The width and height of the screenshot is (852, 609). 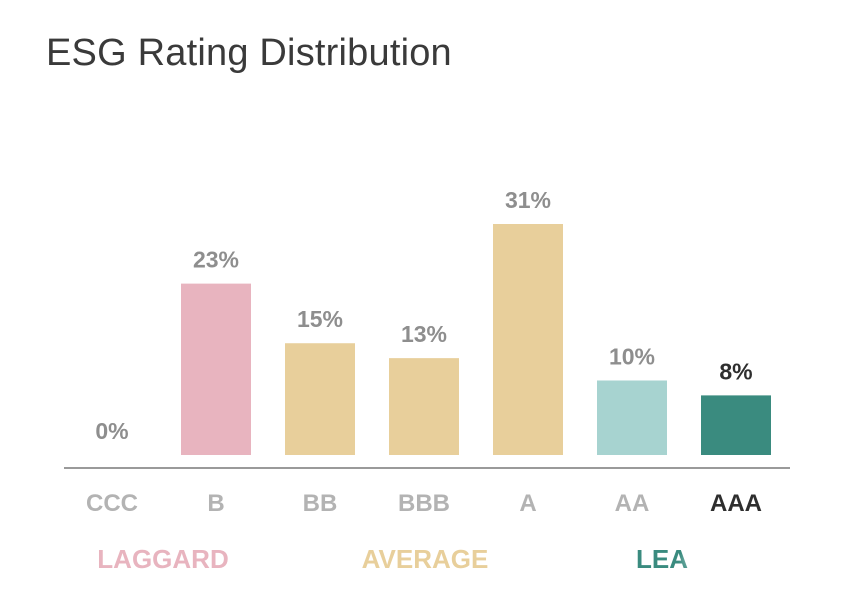 What do you see at coordinates (320, 503) in the screenshot?
I see `category-label-bb: BB` at bounding box center [320, 503].